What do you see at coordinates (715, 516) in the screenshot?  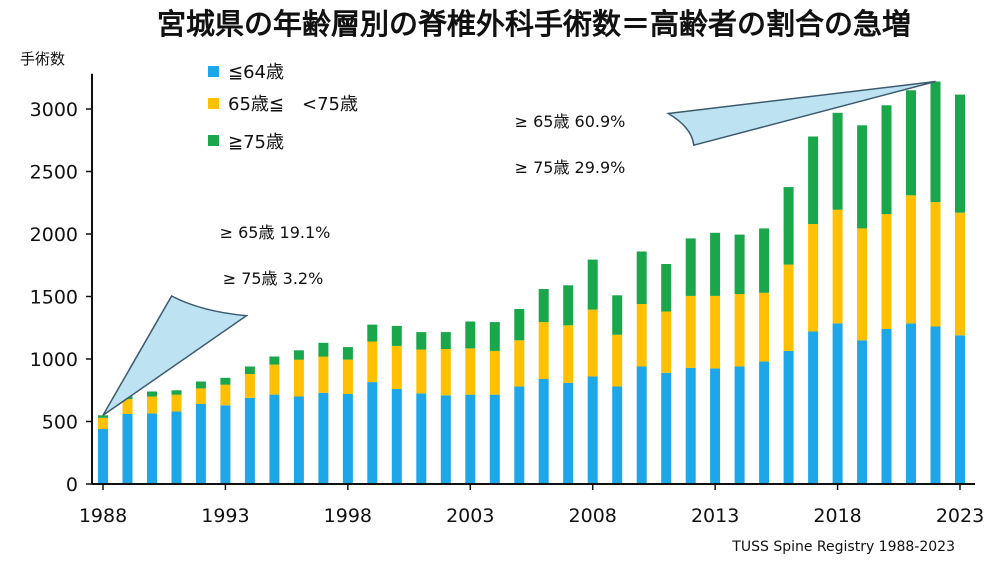 I see `x-tick-label-2013: 2013` at bounding box center [715, 516].